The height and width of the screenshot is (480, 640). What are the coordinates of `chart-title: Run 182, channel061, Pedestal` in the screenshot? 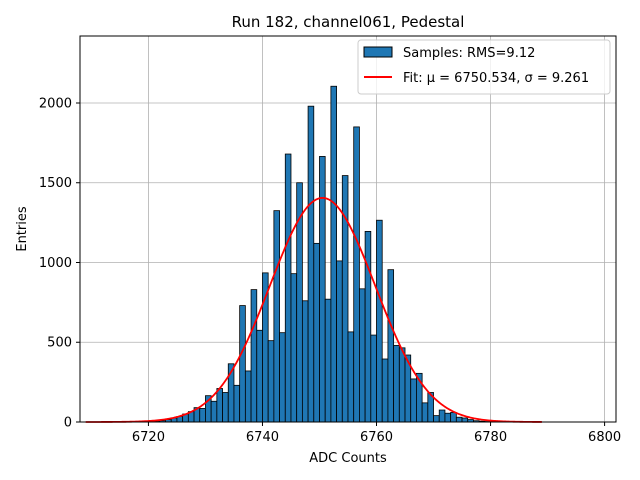 It's located at (348, 22).